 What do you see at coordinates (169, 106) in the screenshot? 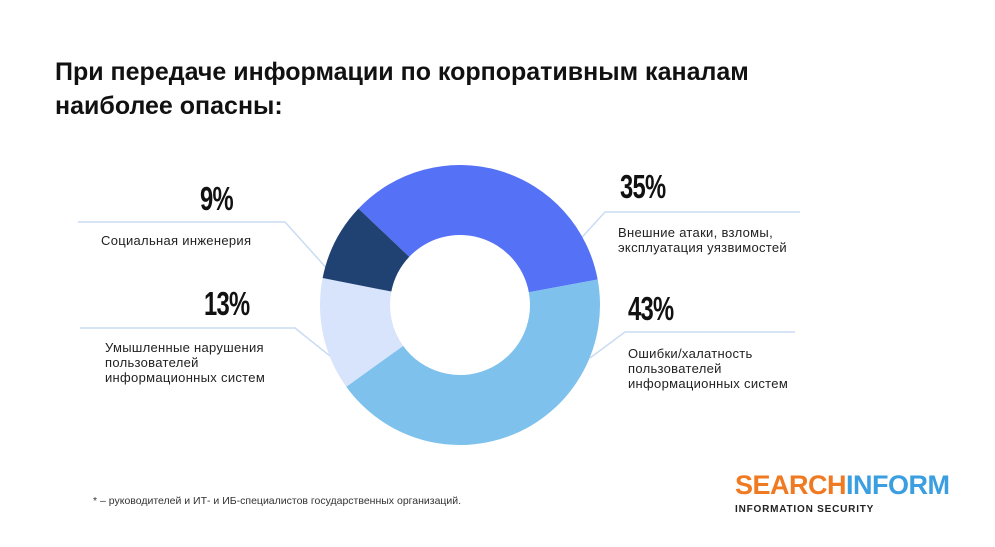
I see `title-line: наиболее опасны:` at bounding box center [169, 106].